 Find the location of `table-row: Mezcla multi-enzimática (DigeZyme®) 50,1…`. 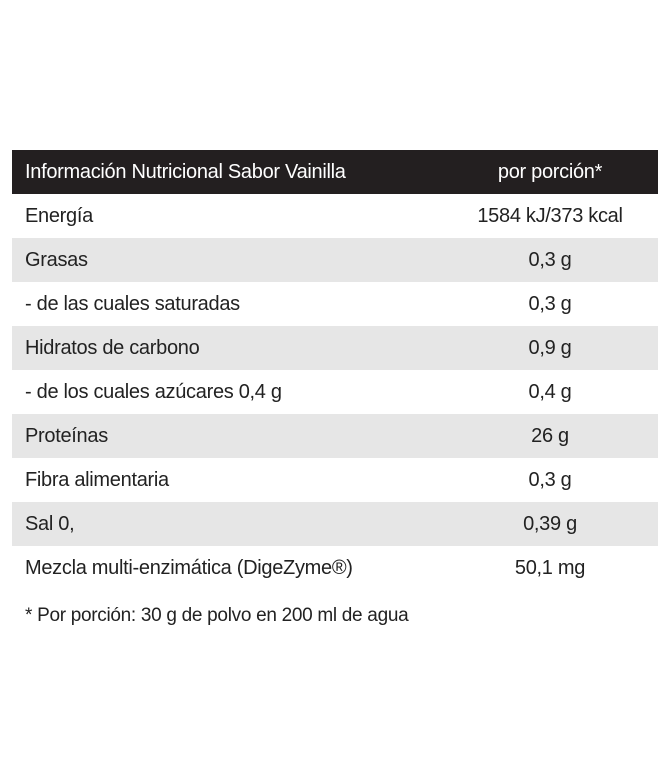

table-row: Mezcla multi-enzimática (DigeZyme®) 50,1… is located at coordinates (335, 568).